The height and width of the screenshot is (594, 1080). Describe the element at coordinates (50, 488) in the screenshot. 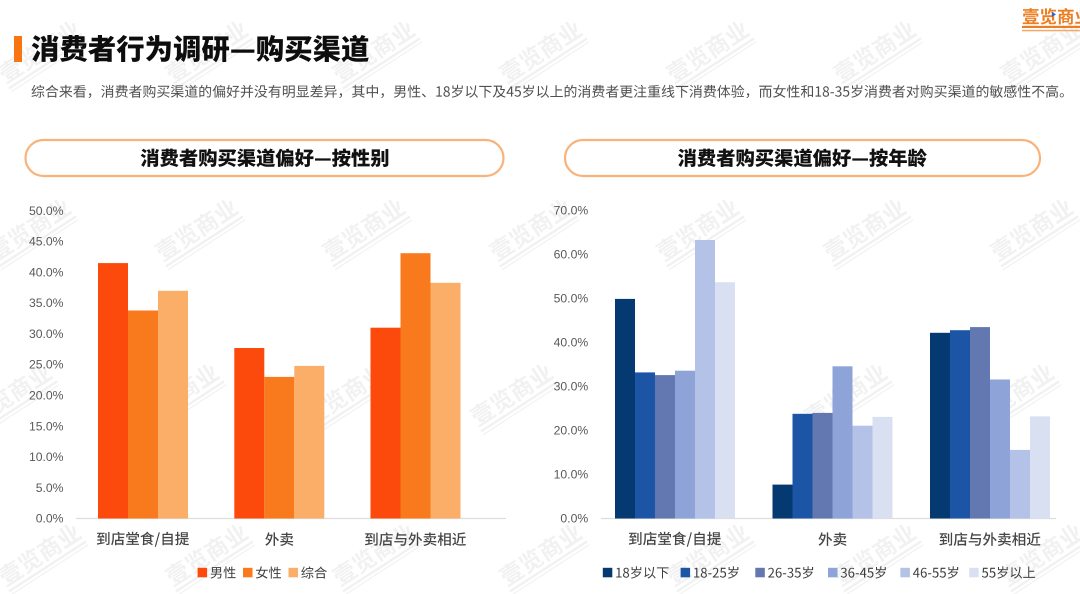

I see `svg-text: 5.0%` at that location.